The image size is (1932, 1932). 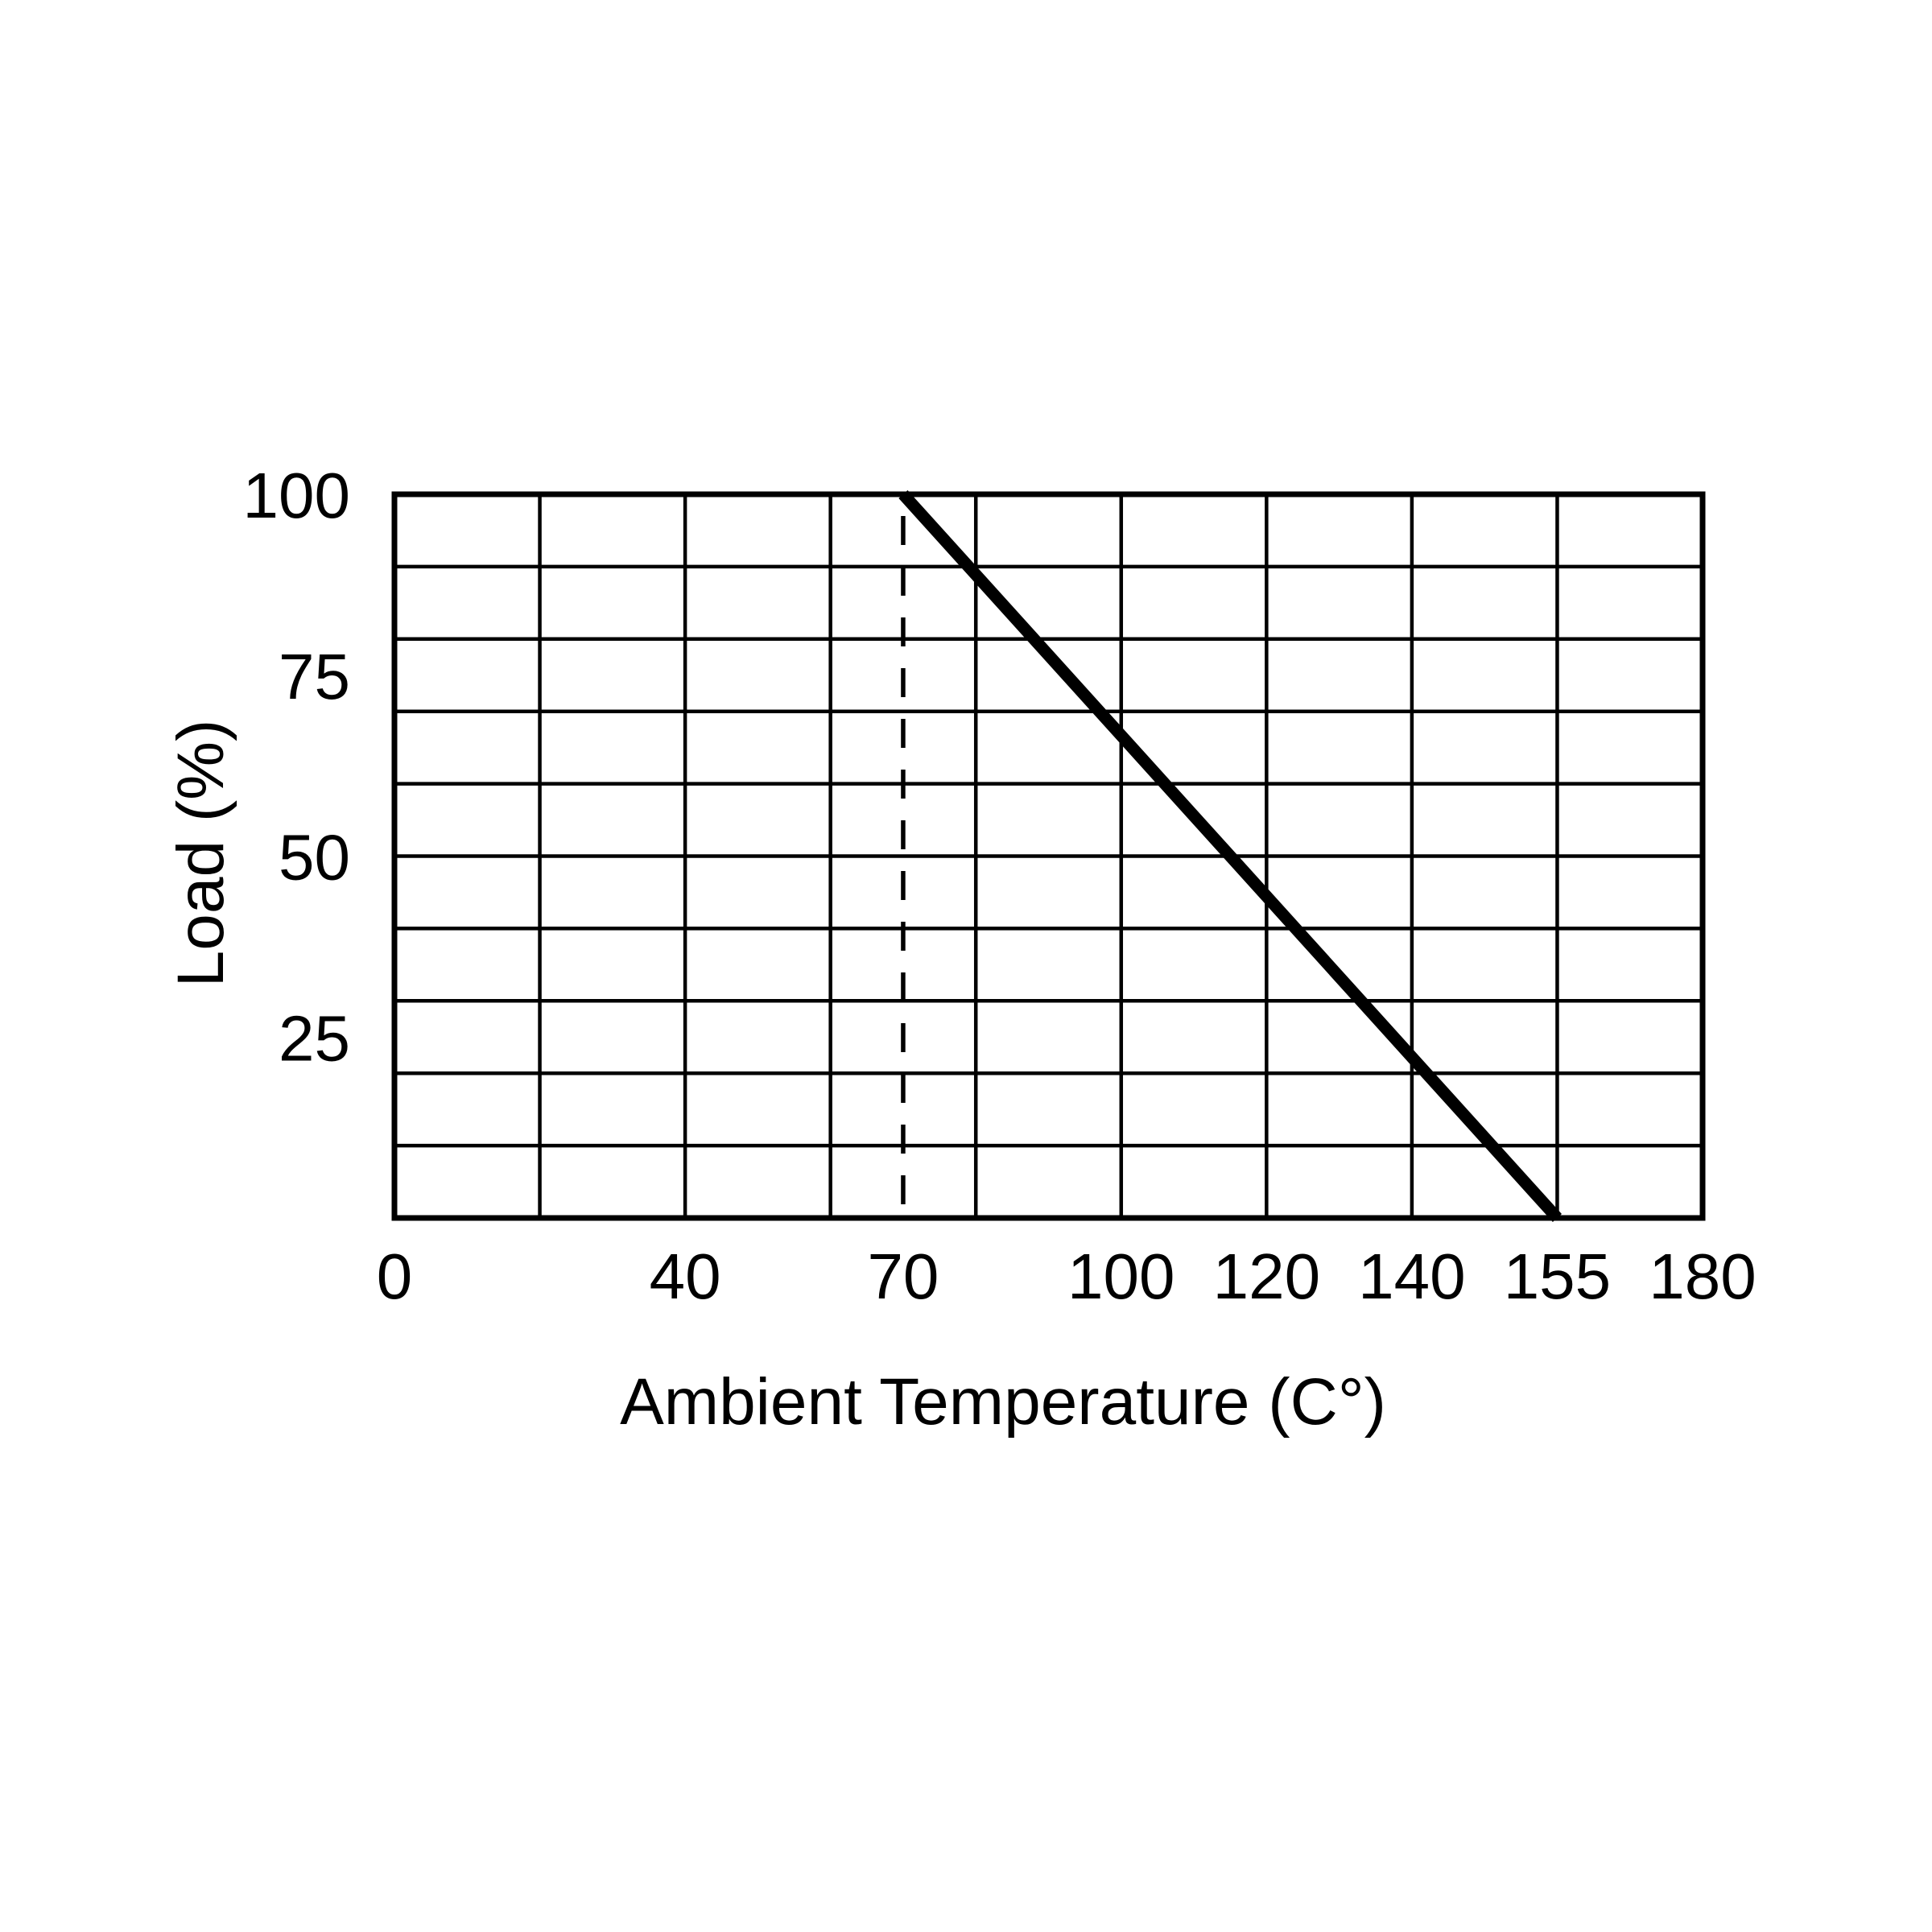 I want to click on x-tick-label: 100, so click(x=1120, y=1276).